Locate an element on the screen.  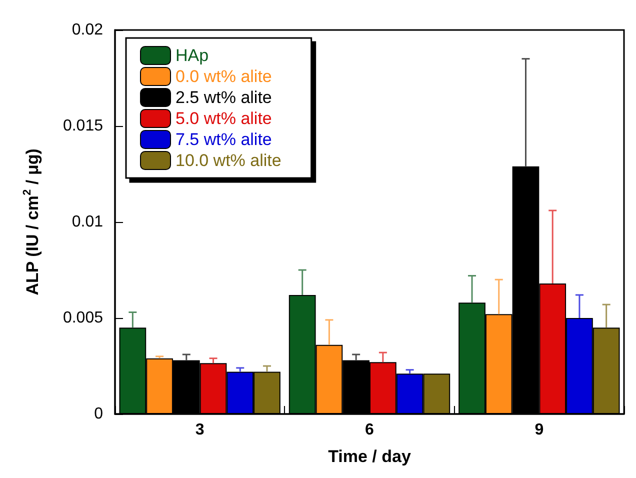
legend-label: 10.0 wt% alite is located at coordinates (229, 160).